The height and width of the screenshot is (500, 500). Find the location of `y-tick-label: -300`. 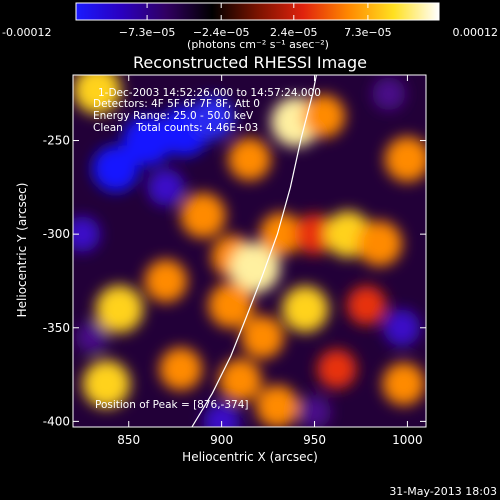

y-tick-label: -300 is located at coordinates (56, 234).